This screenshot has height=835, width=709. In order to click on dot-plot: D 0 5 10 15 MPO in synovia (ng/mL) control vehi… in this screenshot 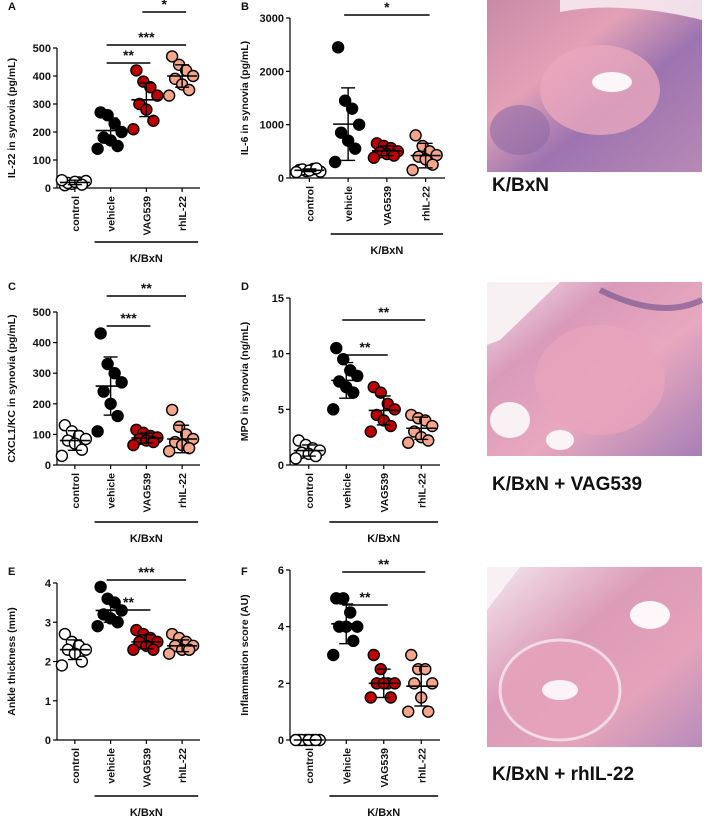, I will do `click(339, 413)`.